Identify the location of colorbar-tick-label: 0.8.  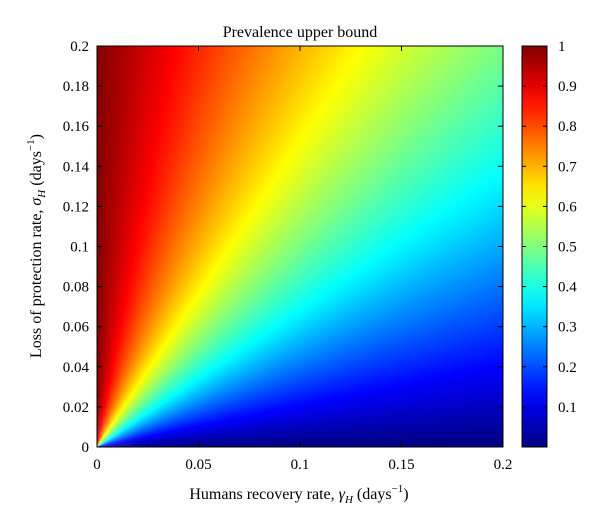
(567, 127).